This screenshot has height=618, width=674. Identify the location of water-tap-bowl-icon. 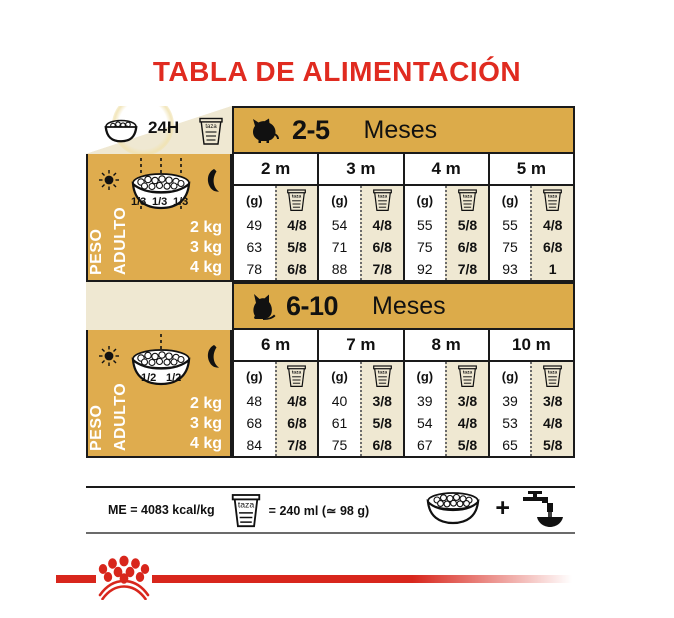
(540, 510).